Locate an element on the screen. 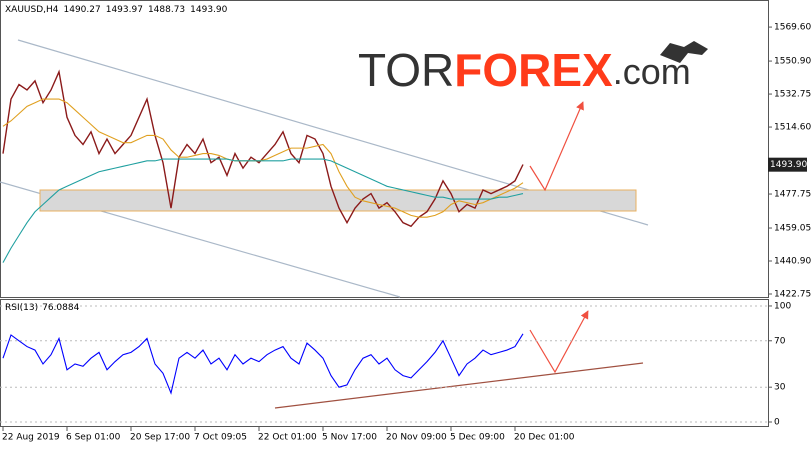 Image resolution: width=811 pixels, height=449 pixels. y-tick-label: 0 is located at coordinates (777, 423).